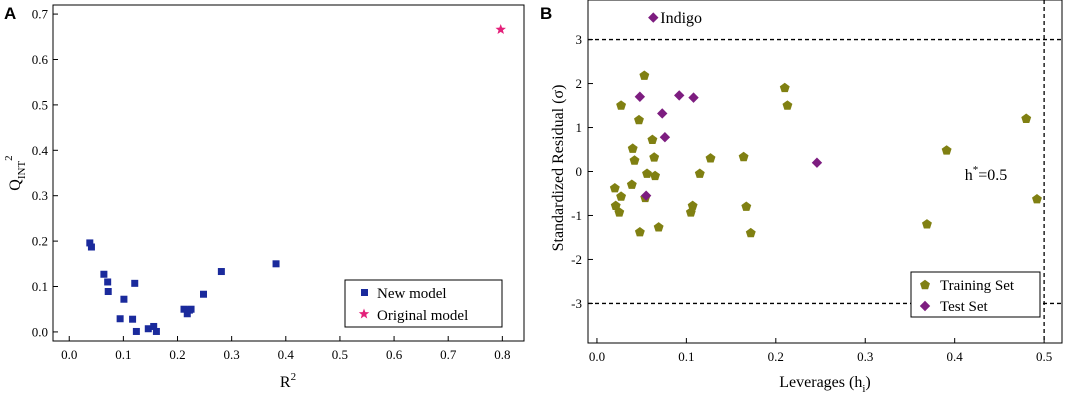  Describe the element at coordinates (576, 259) in the screenshot. I see `panel-b-y-tick-label: -2` at that location.